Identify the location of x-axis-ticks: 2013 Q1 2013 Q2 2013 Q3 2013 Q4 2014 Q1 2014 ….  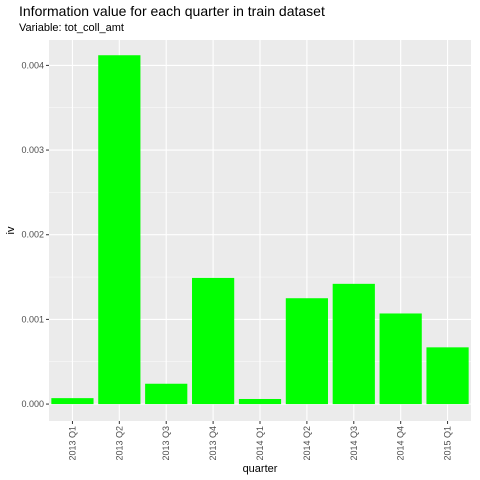
(260, 441).